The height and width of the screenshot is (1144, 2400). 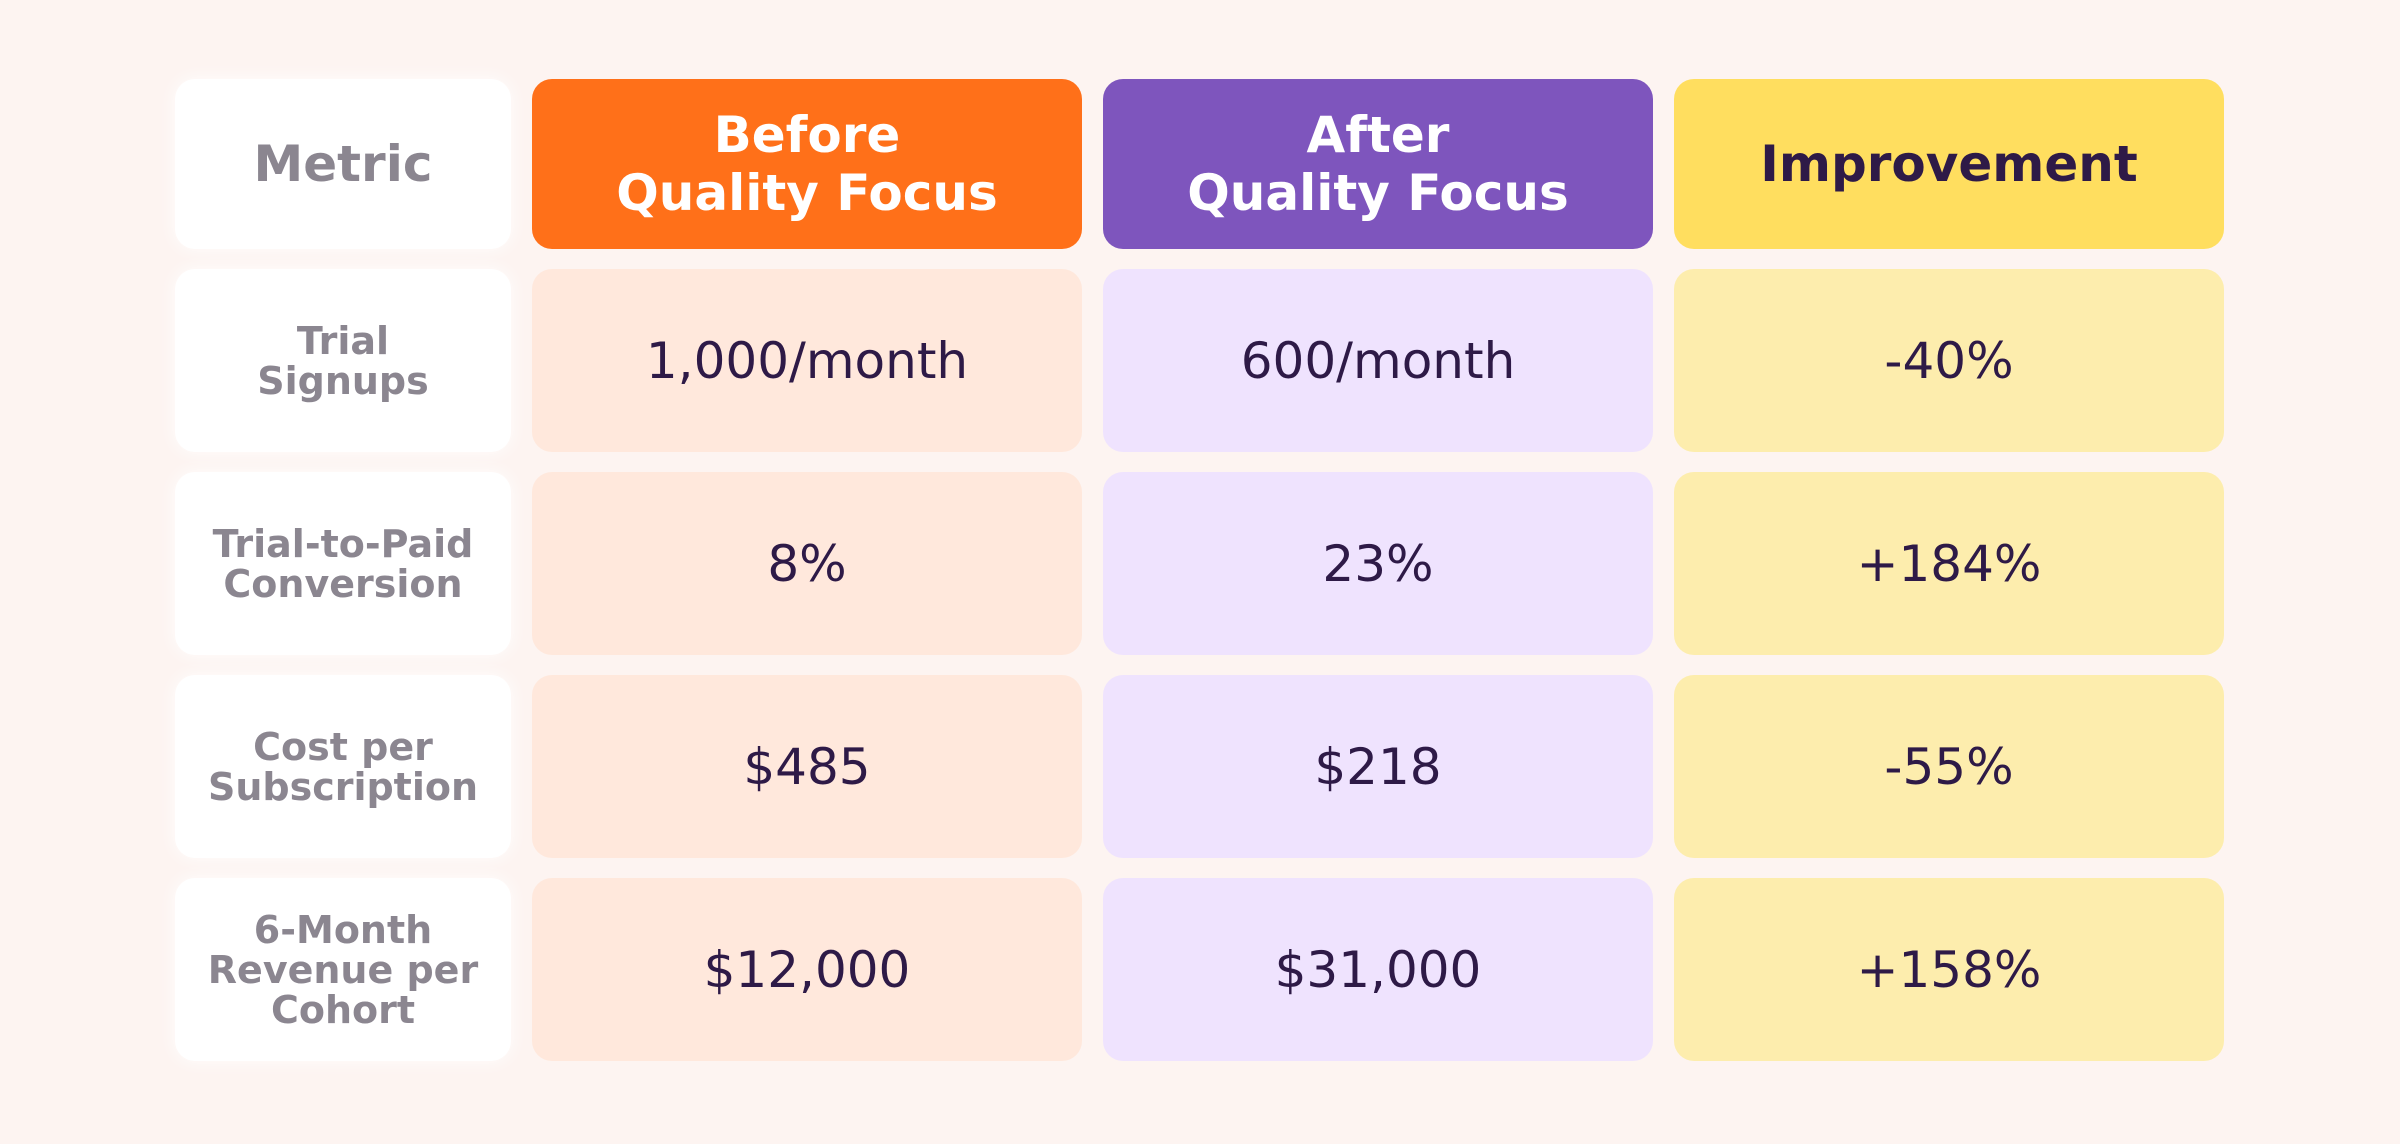 I want to click on before-value-trial-signups: 1,000/month, so click(x=807, y=360).